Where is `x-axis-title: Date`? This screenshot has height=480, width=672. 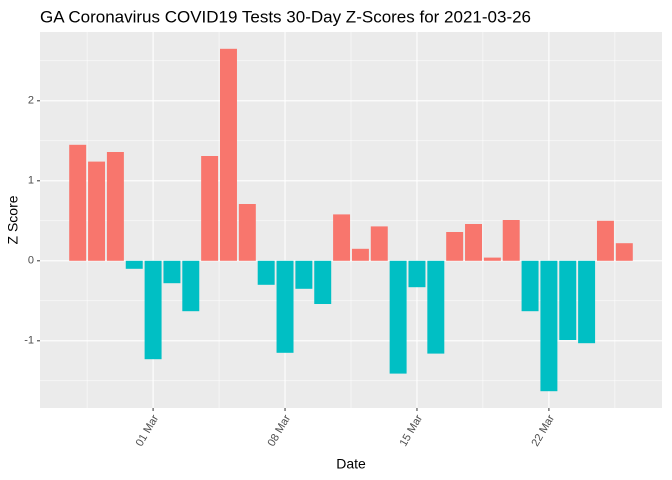
x-axis-title: Date is located at coordinates (351, 464).